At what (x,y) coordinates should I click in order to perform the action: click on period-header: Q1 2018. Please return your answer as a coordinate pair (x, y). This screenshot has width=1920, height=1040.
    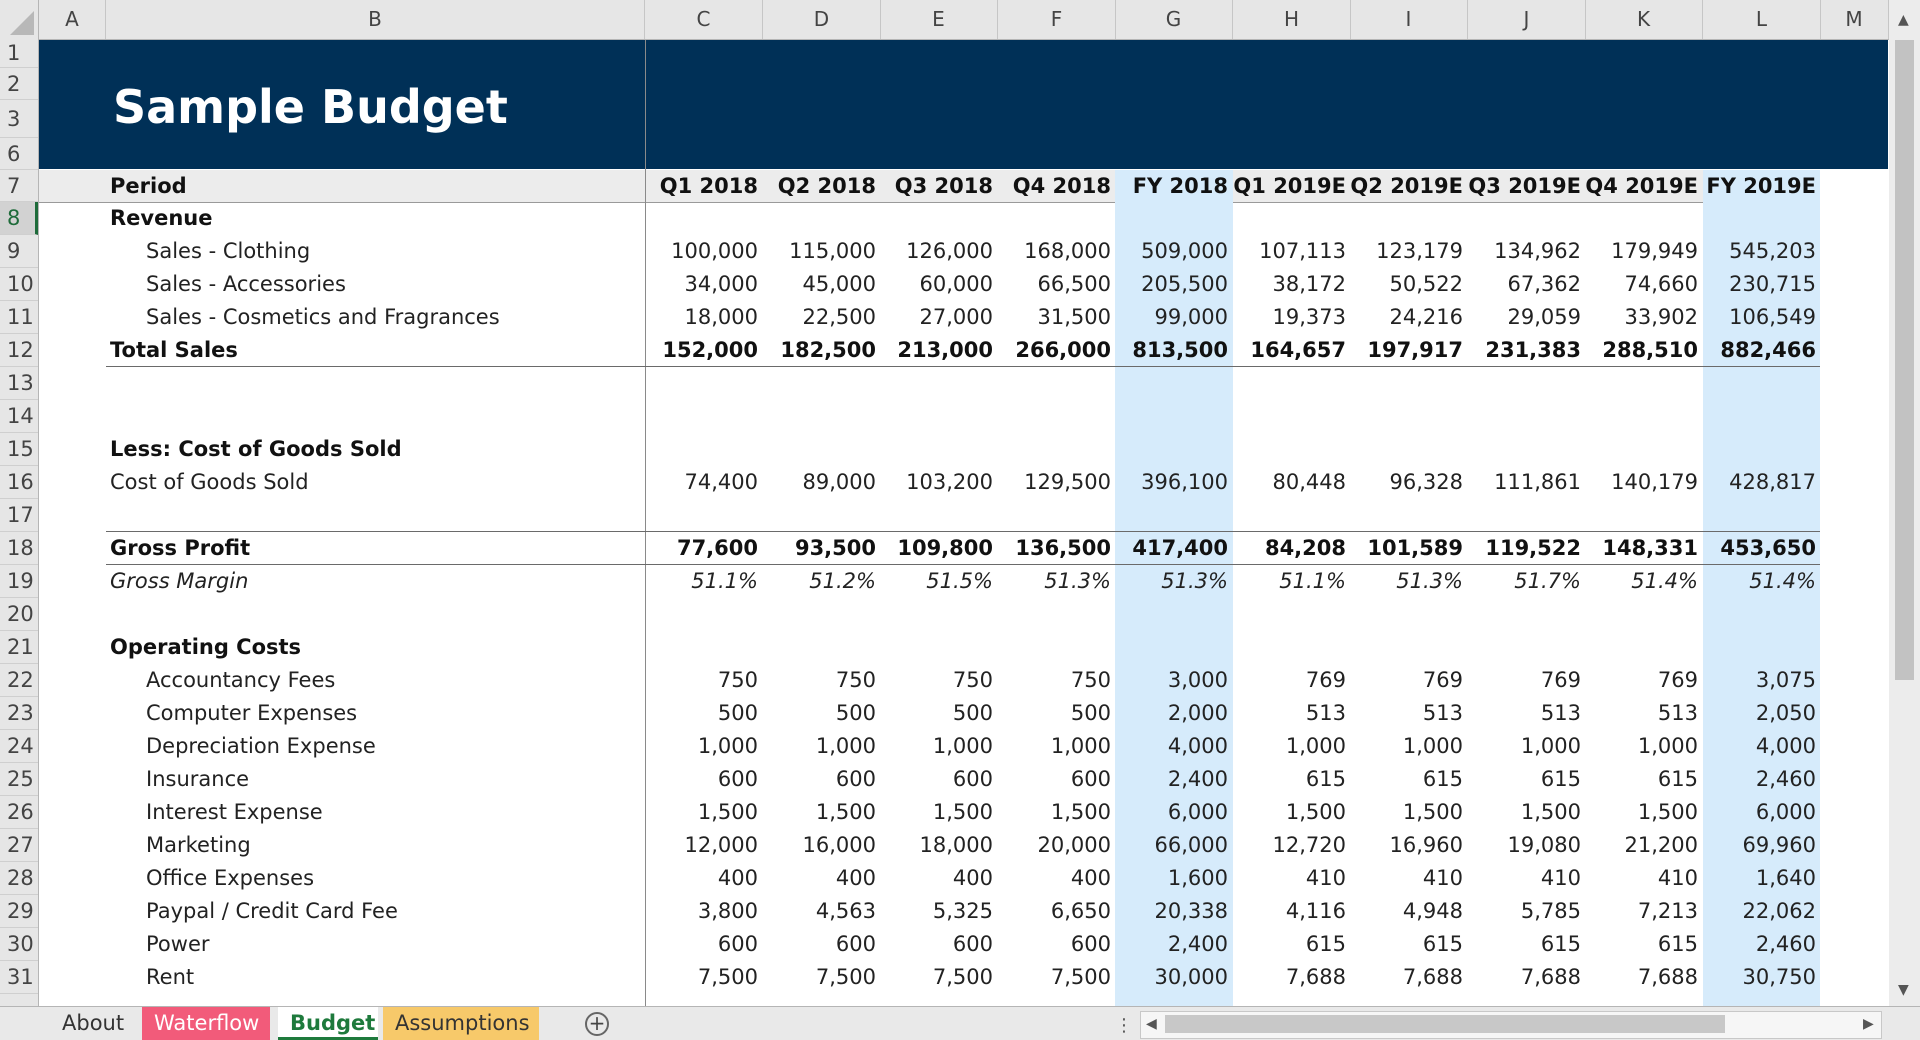
    Looking at the image, I should click on (708, 186).